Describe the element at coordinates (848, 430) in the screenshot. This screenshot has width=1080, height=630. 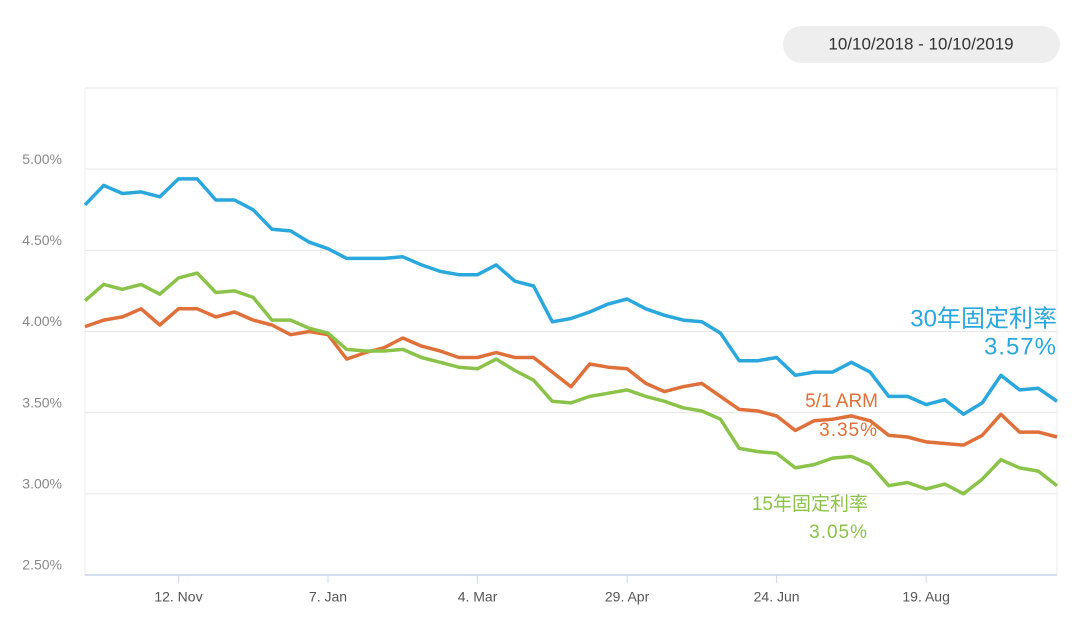
I see `series-value-label: 3.35%` at that location.